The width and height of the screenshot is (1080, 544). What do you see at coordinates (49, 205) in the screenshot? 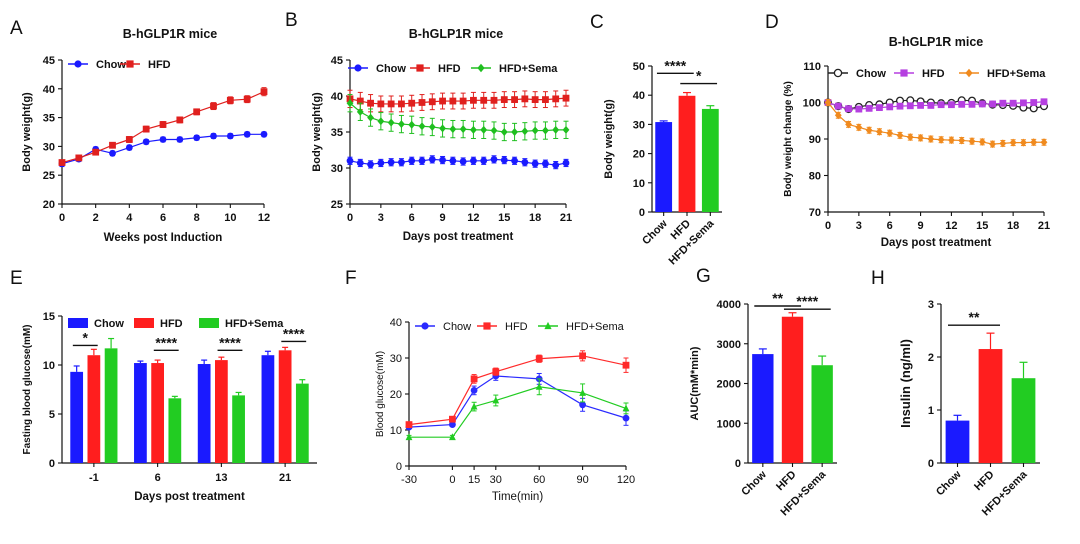
I see `y-tick-label: 20` at bounding box center [49, 205].